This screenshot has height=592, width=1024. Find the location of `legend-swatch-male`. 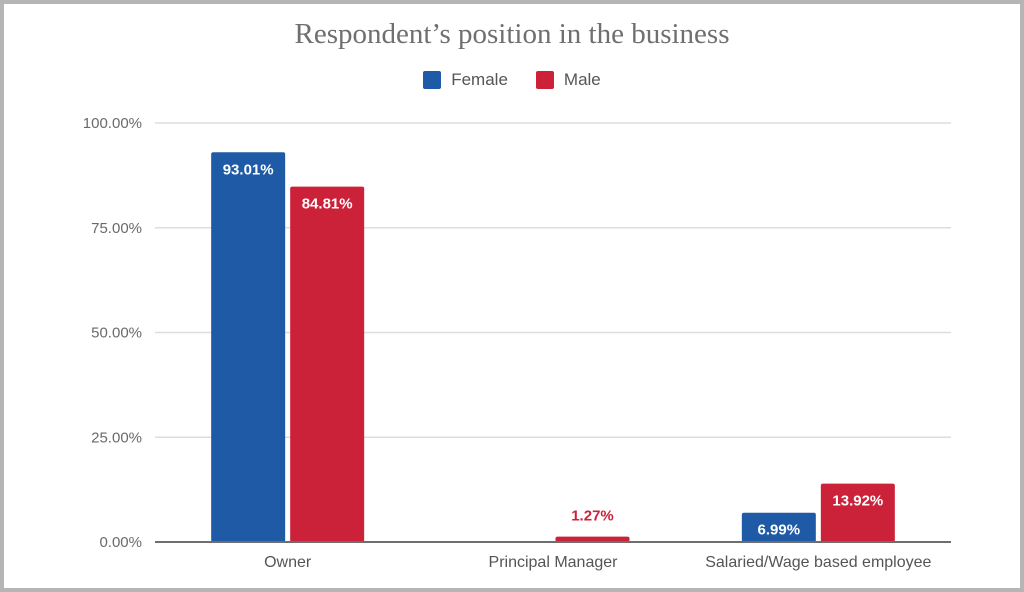

legend-swatch-male is located at coordinates (544, 80).